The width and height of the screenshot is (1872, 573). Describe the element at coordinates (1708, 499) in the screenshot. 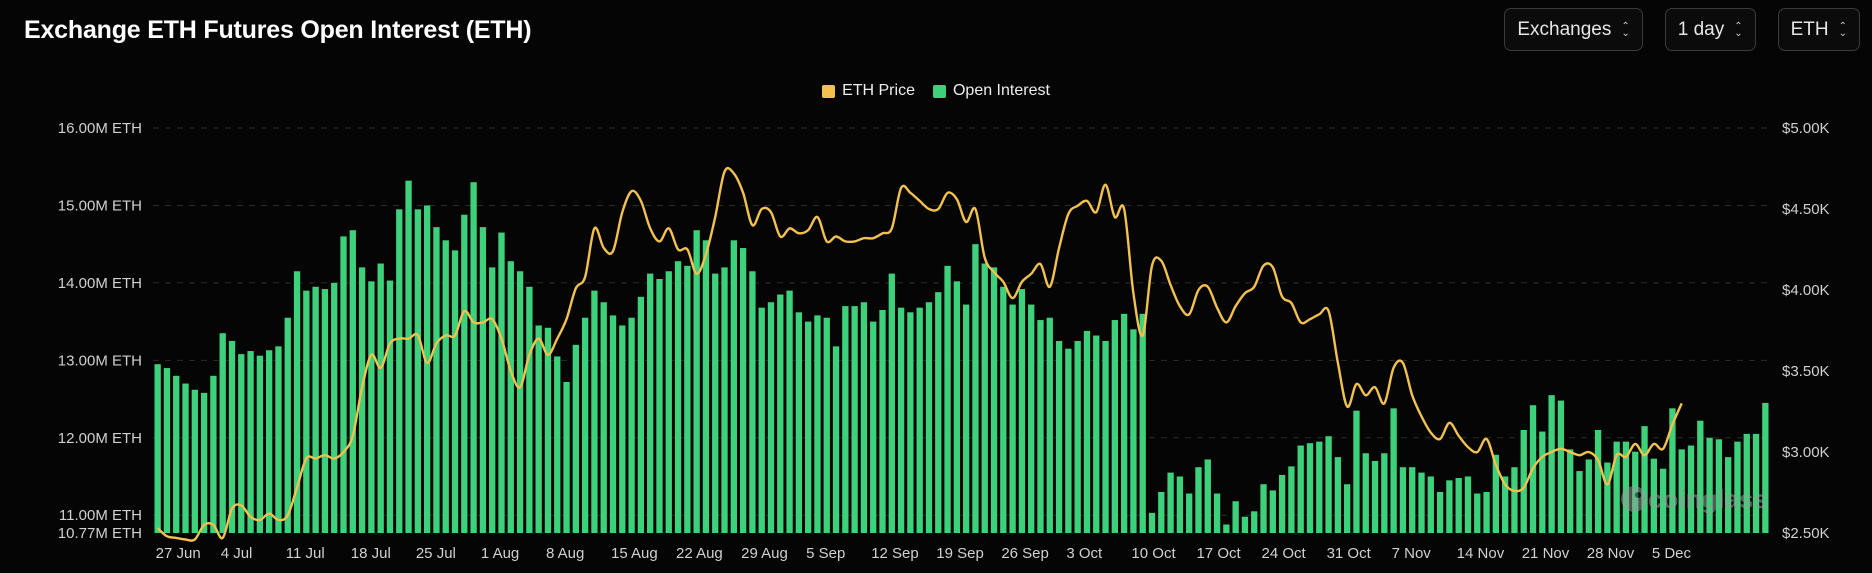

I see `watermark: coinglass` at that location.